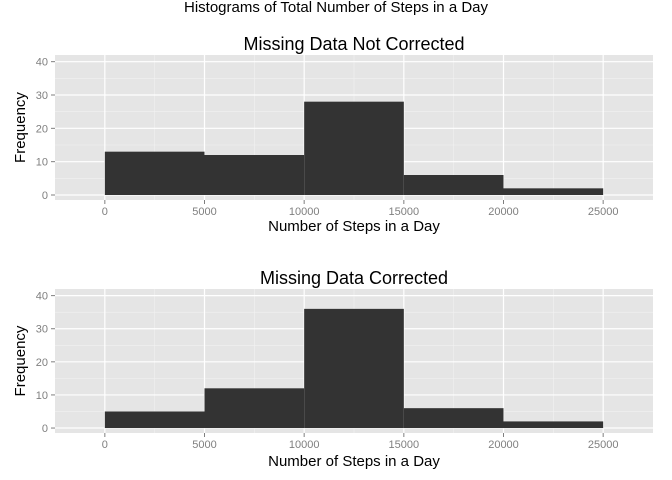 The width and height of the screenshot is (672, 480). Describe the element at coordinates (354, 278) in the screenshot. I see `panel-title: Missing Data Corrected` at that location.